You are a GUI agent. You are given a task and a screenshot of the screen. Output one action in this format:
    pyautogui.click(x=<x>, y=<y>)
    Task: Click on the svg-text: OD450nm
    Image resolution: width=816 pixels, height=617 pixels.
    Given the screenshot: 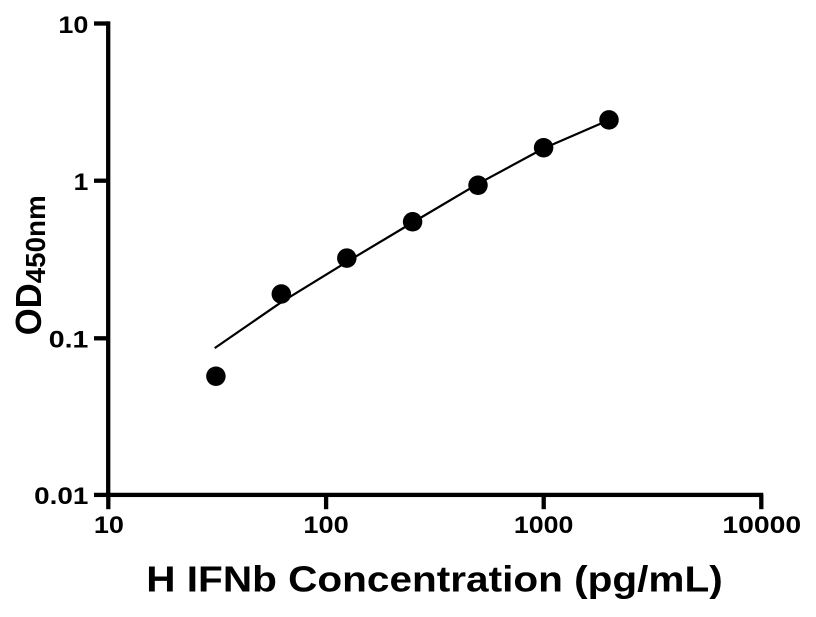 What is the action you would take?
    pyautogui.click(x=29, y=265)
    